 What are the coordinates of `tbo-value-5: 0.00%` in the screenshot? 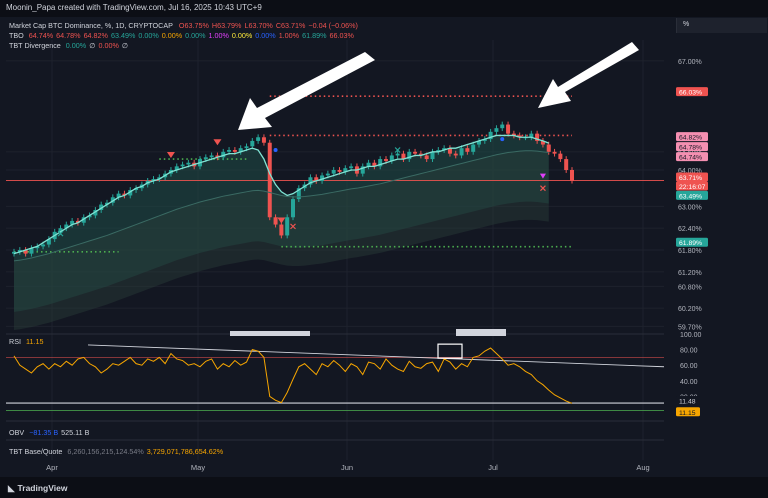 It's located at (172, 35).